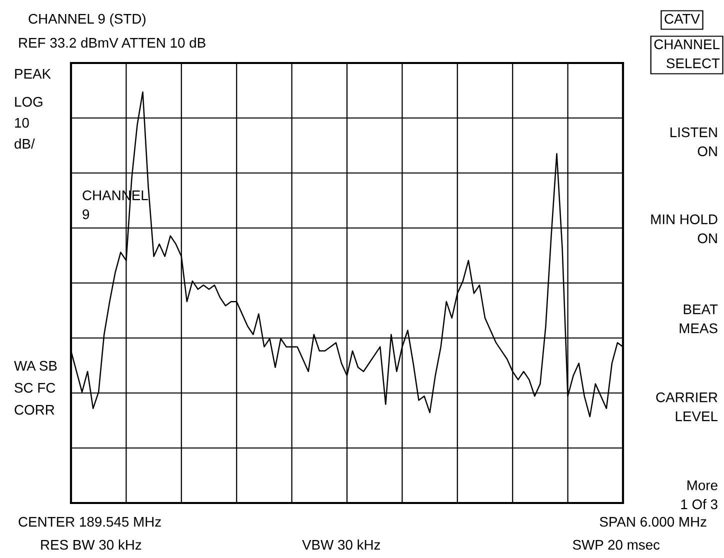 This screenshot has height=558, width=724. I want to click on text: MIN HOLD ON, so click(684, 229).